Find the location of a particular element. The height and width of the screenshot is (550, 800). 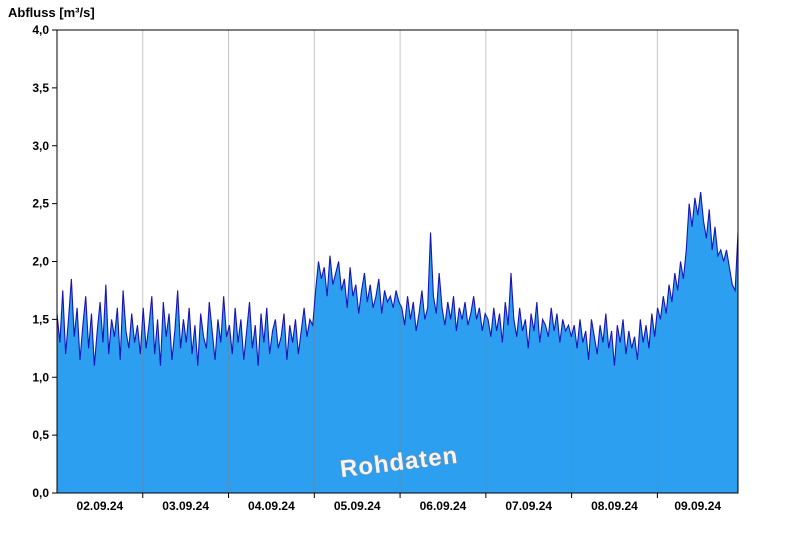

x-tick-label: 02.09.24 is located at coordinates (100, 506).